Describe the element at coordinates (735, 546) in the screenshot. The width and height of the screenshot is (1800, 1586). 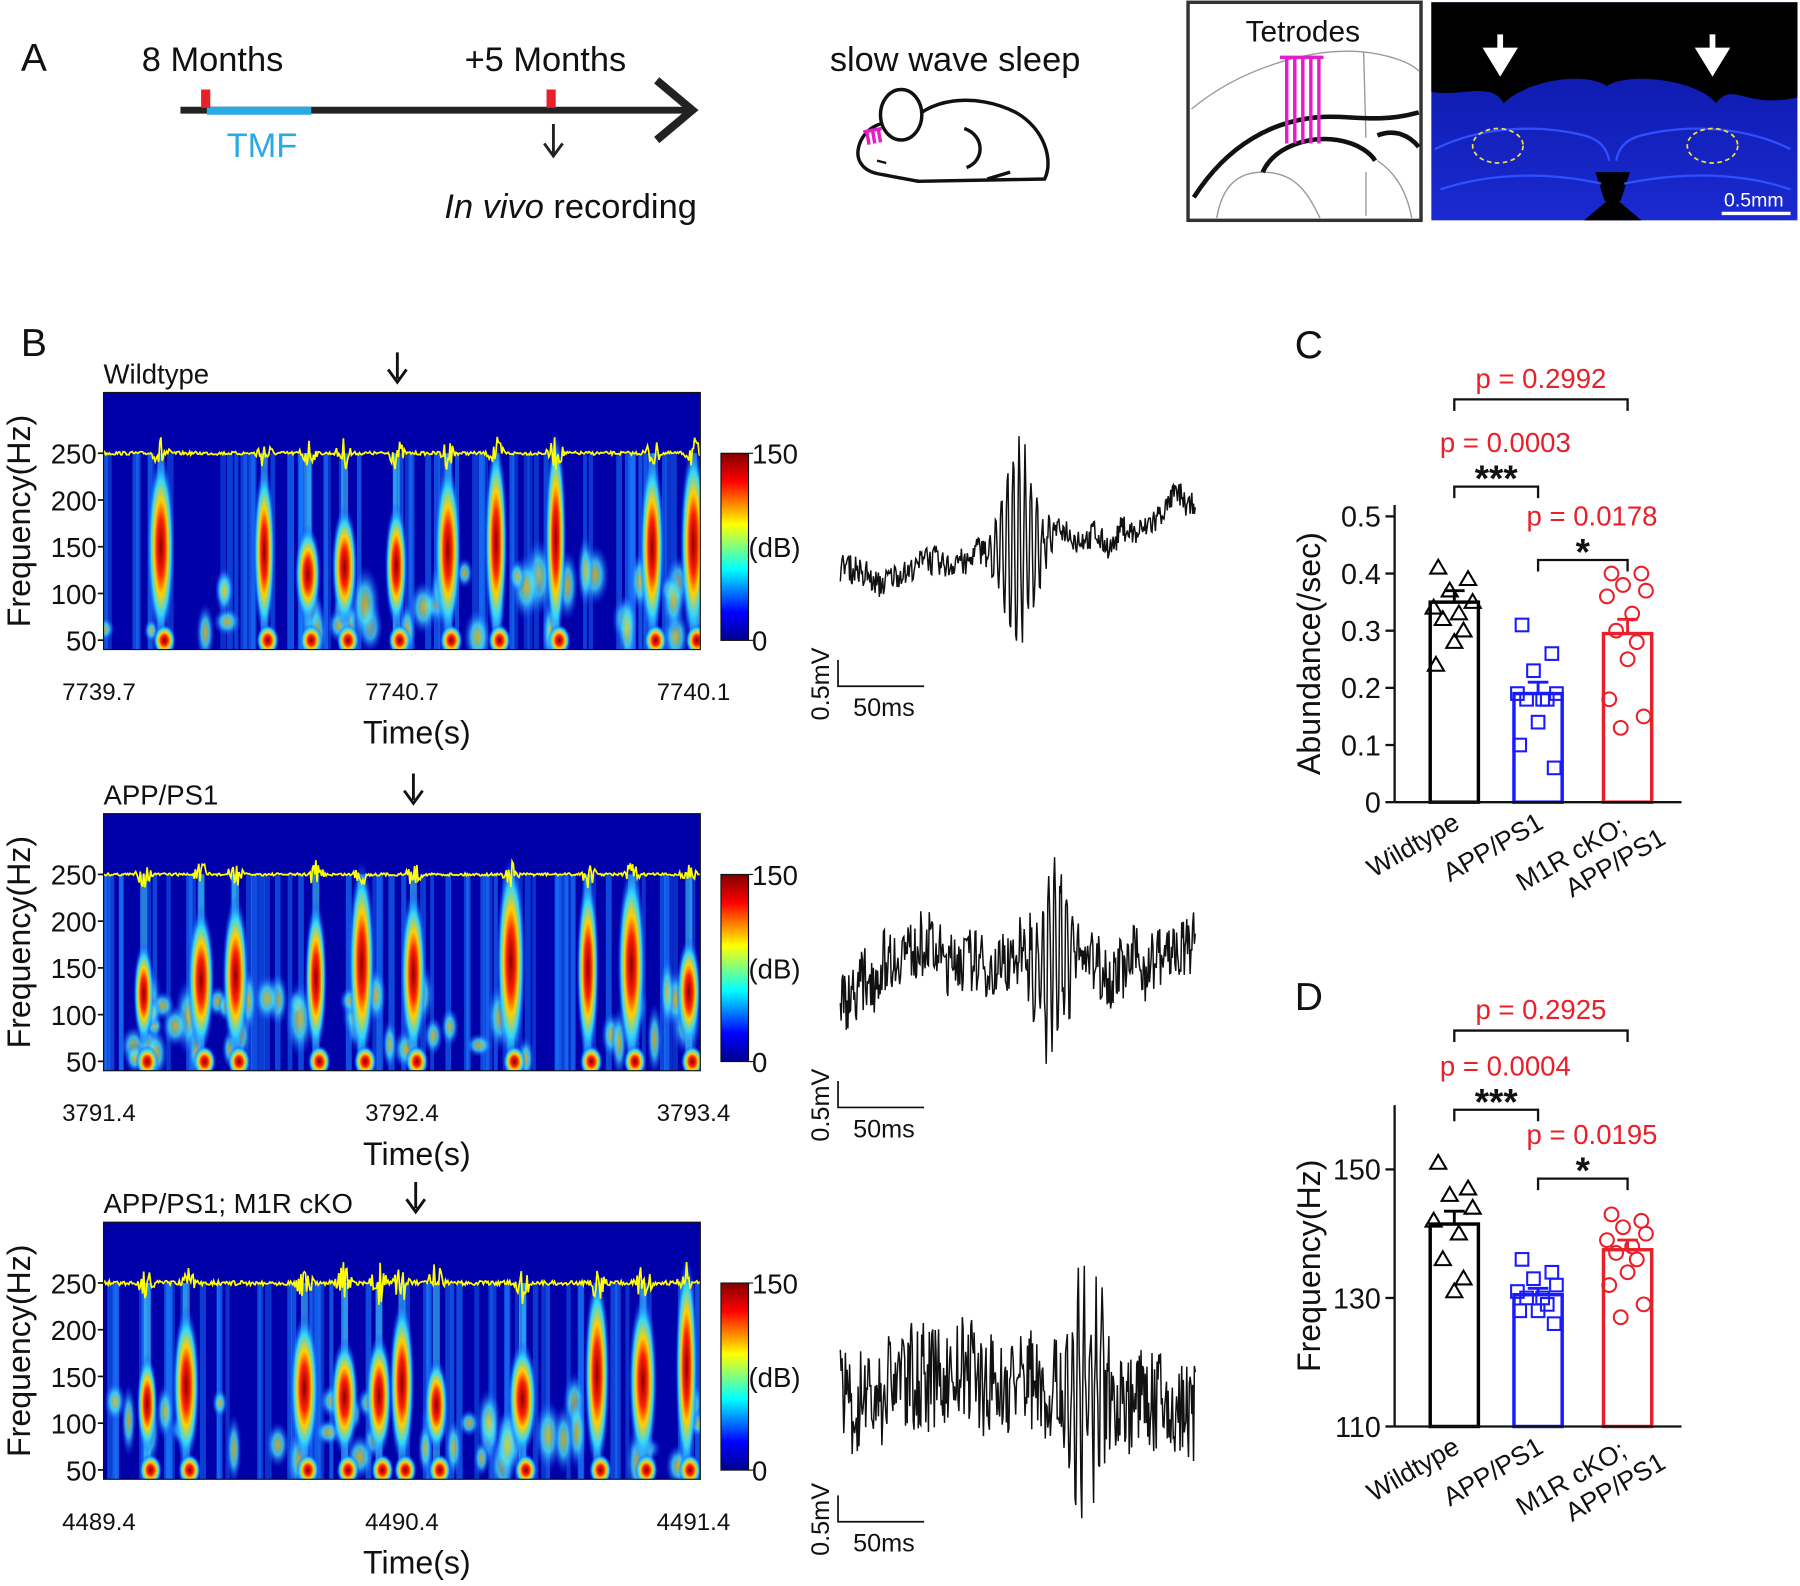
I see `colorbar` at that location.